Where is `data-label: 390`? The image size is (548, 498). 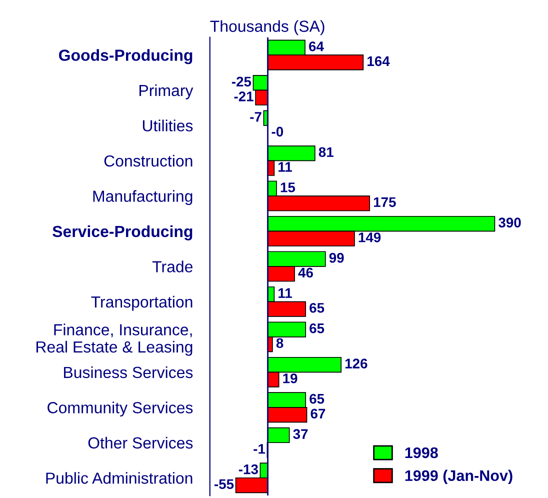
data-label: 390 is located at coordinates (509, 223).